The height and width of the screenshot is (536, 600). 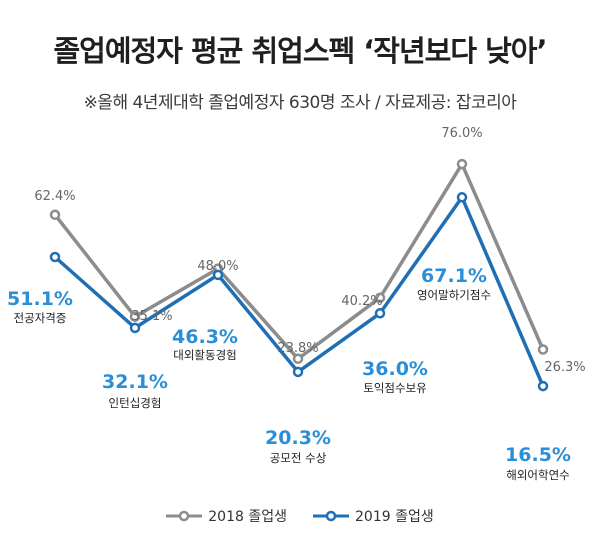 What do you see at coordinates (205, 337) in the screenshot?
I see `data-label-2019: 46.3%` at bounding box center [205, 337].